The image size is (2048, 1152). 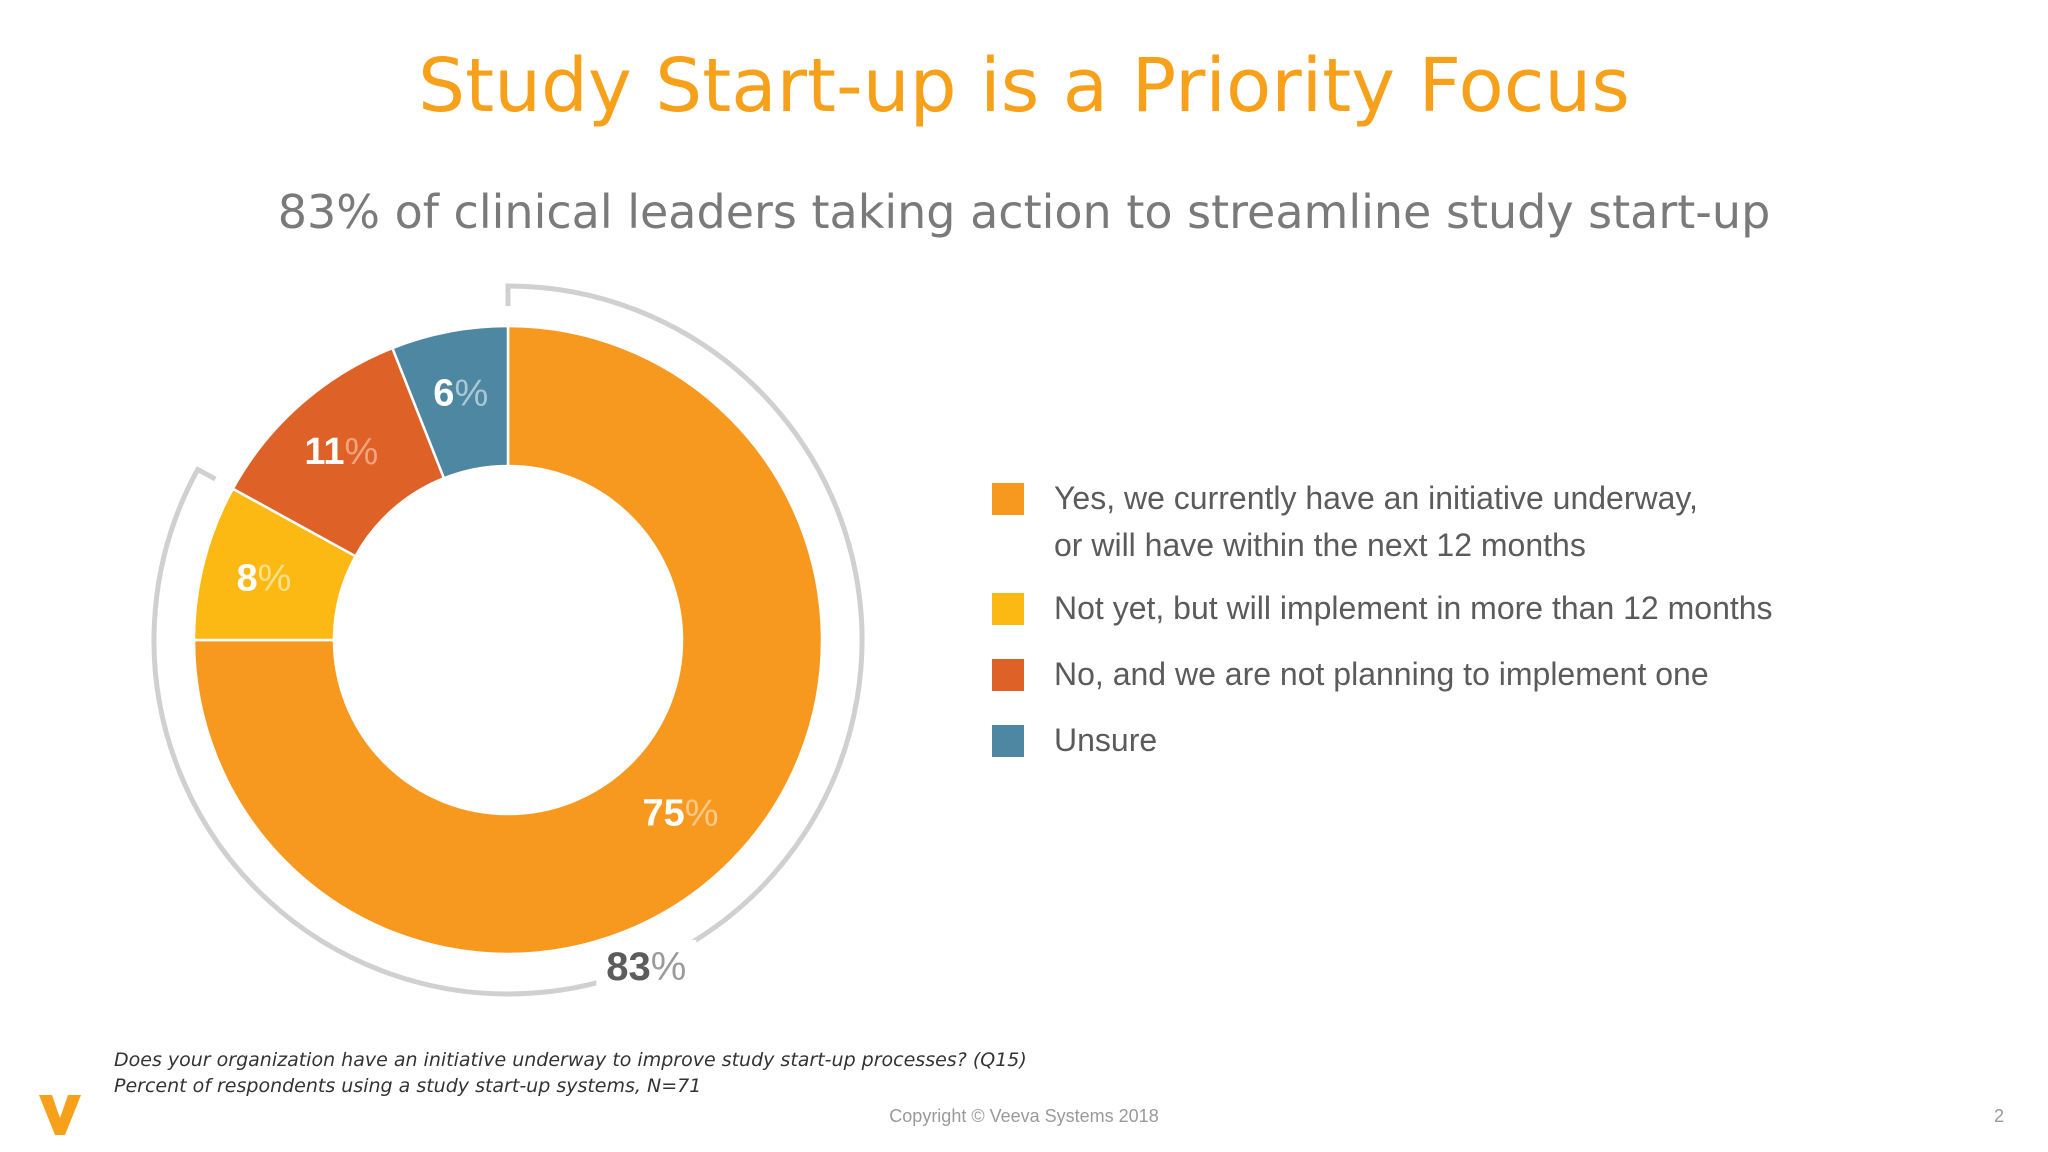 I want to click on veeva-logo-icon, so click(x=60, y=1115).